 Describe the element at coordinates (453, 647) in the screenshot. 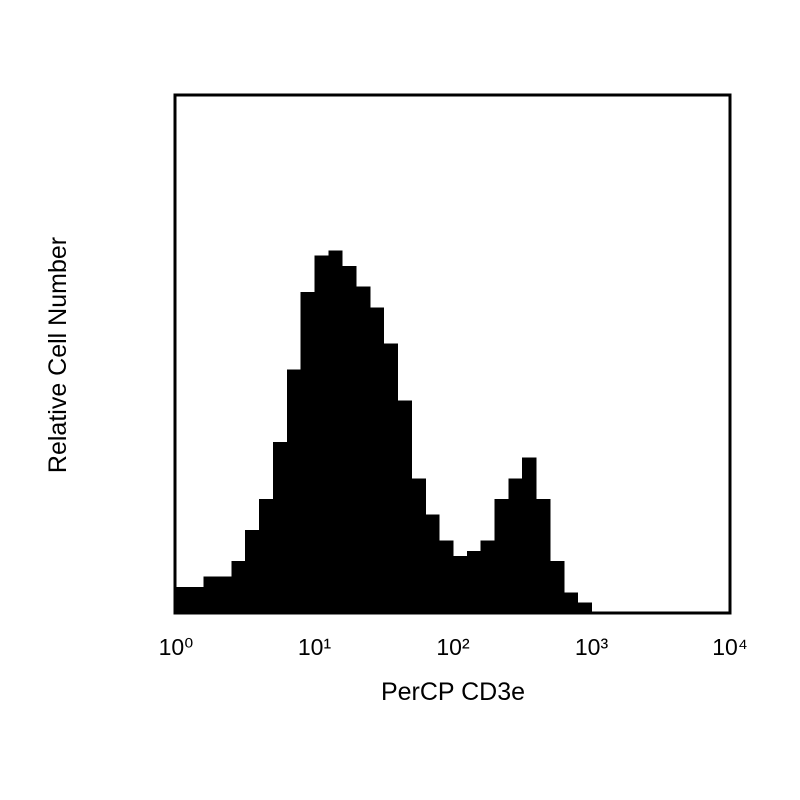

I see `x-tick-label: 10²` at that location.